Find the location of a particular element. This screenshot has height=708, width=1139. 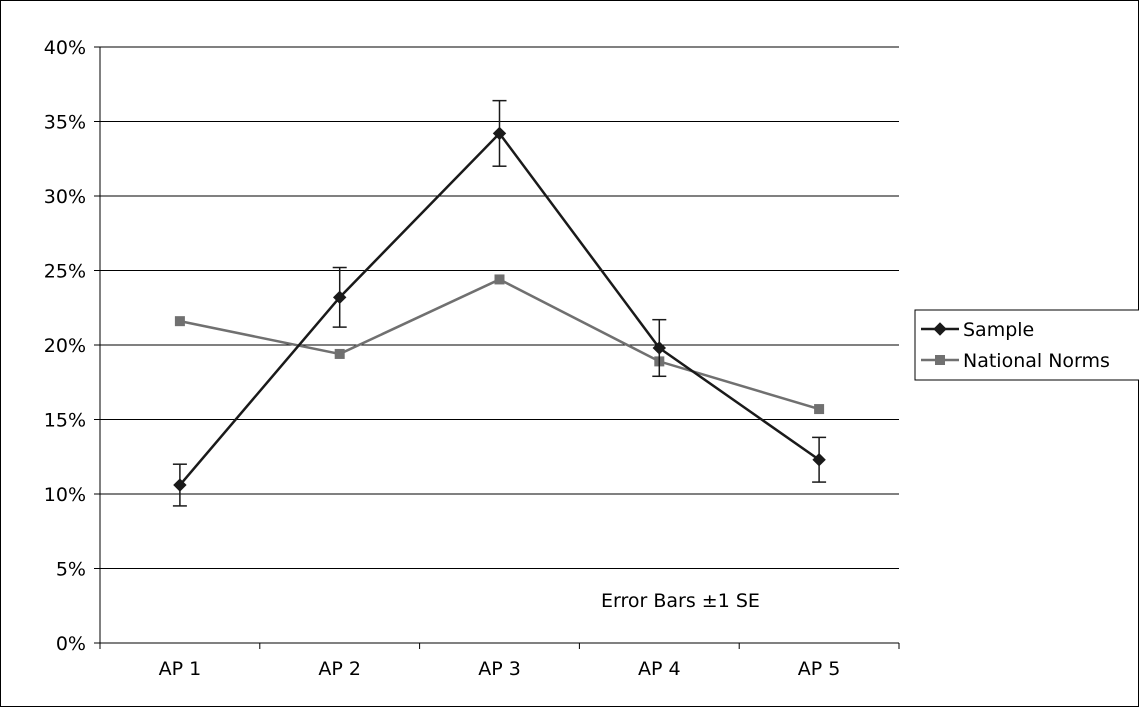

x-tick-label: AP 4 is located at coordinates (659, 669).